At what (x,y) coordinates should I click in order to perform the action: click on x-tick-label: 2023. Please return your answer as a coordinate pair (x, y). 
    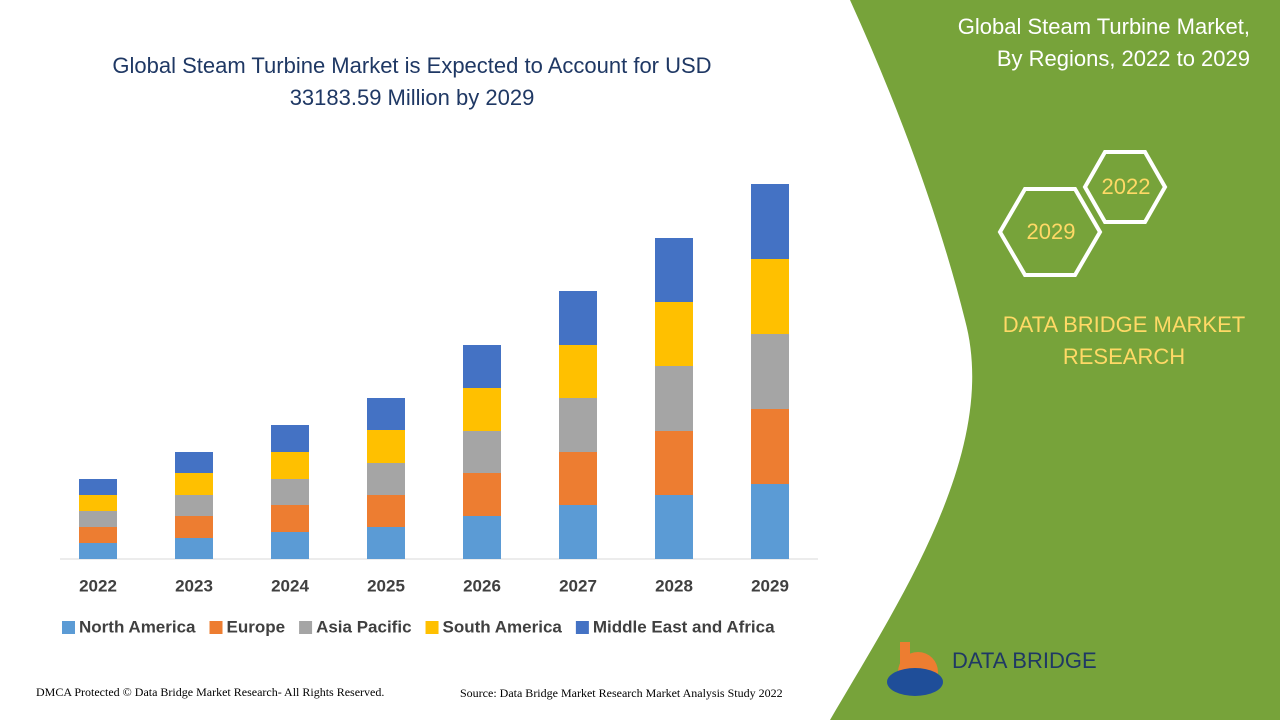
    Looking at the image, I should click on (194, 585).